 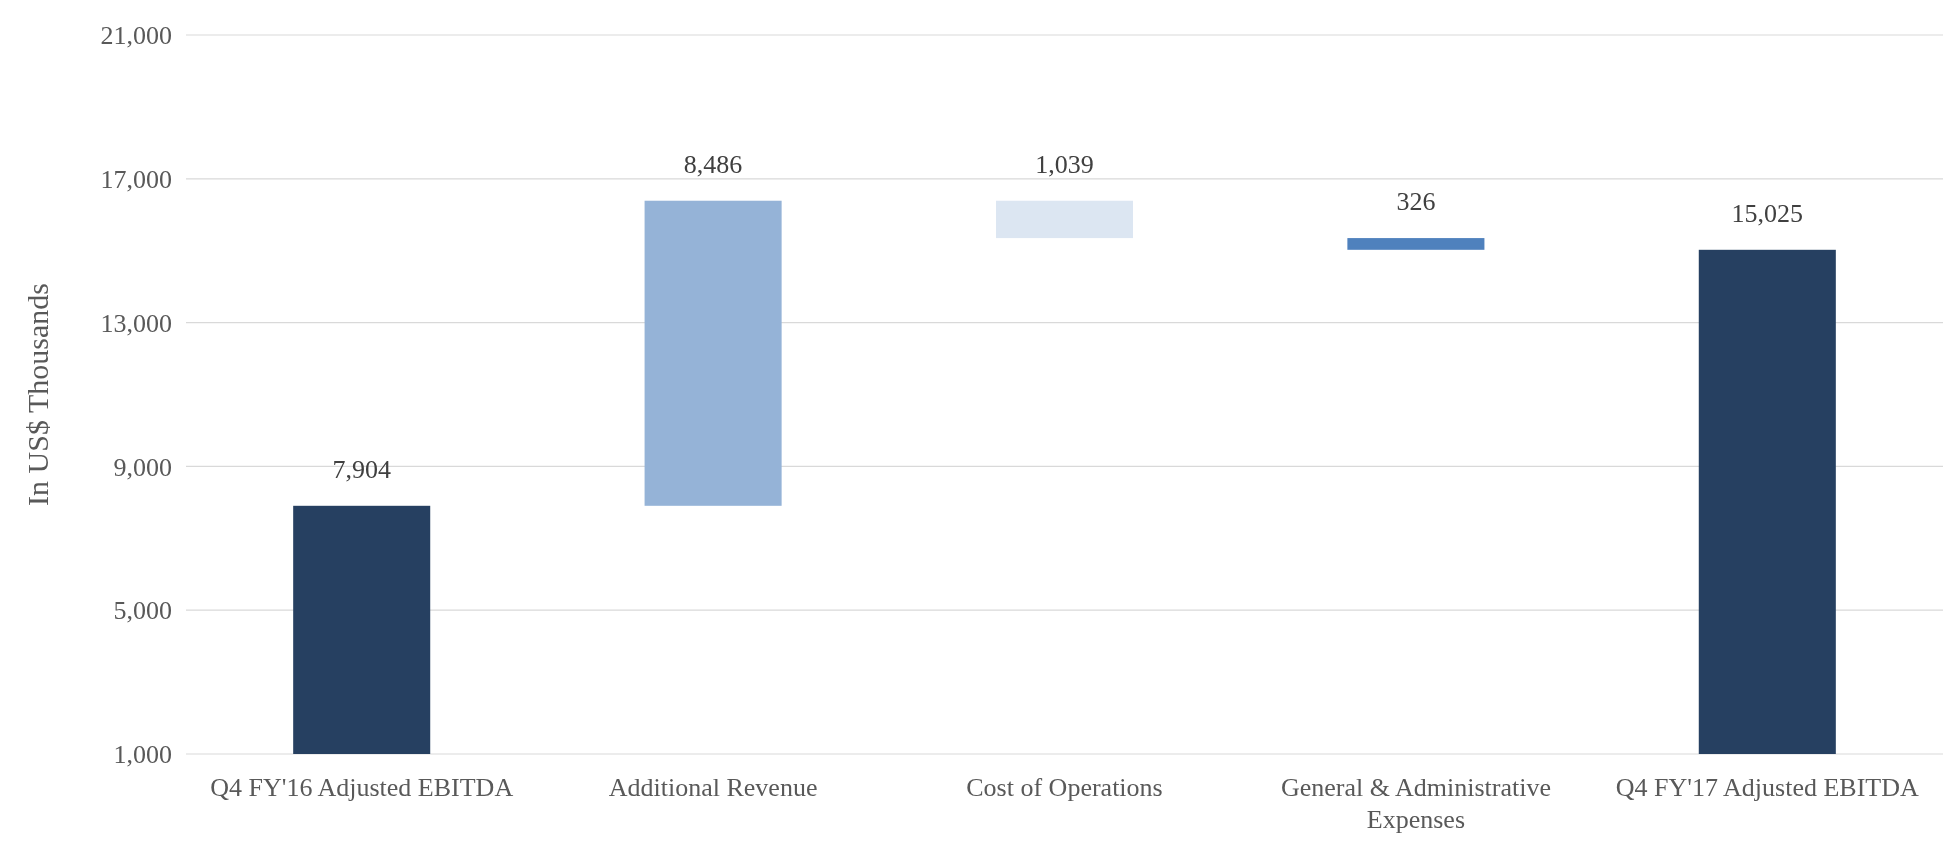 I want to click on data-label: 15,025, so click(x=1767, y=213).